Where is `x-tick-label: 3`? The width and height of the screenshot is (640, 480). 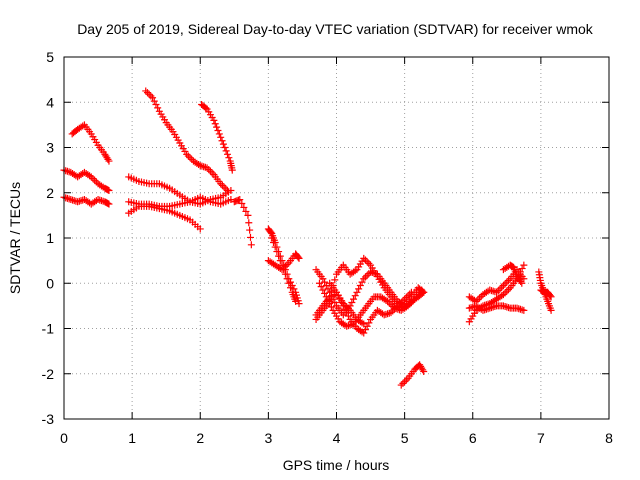
x-tick-label: 3 is located at coordinates (268, 438).